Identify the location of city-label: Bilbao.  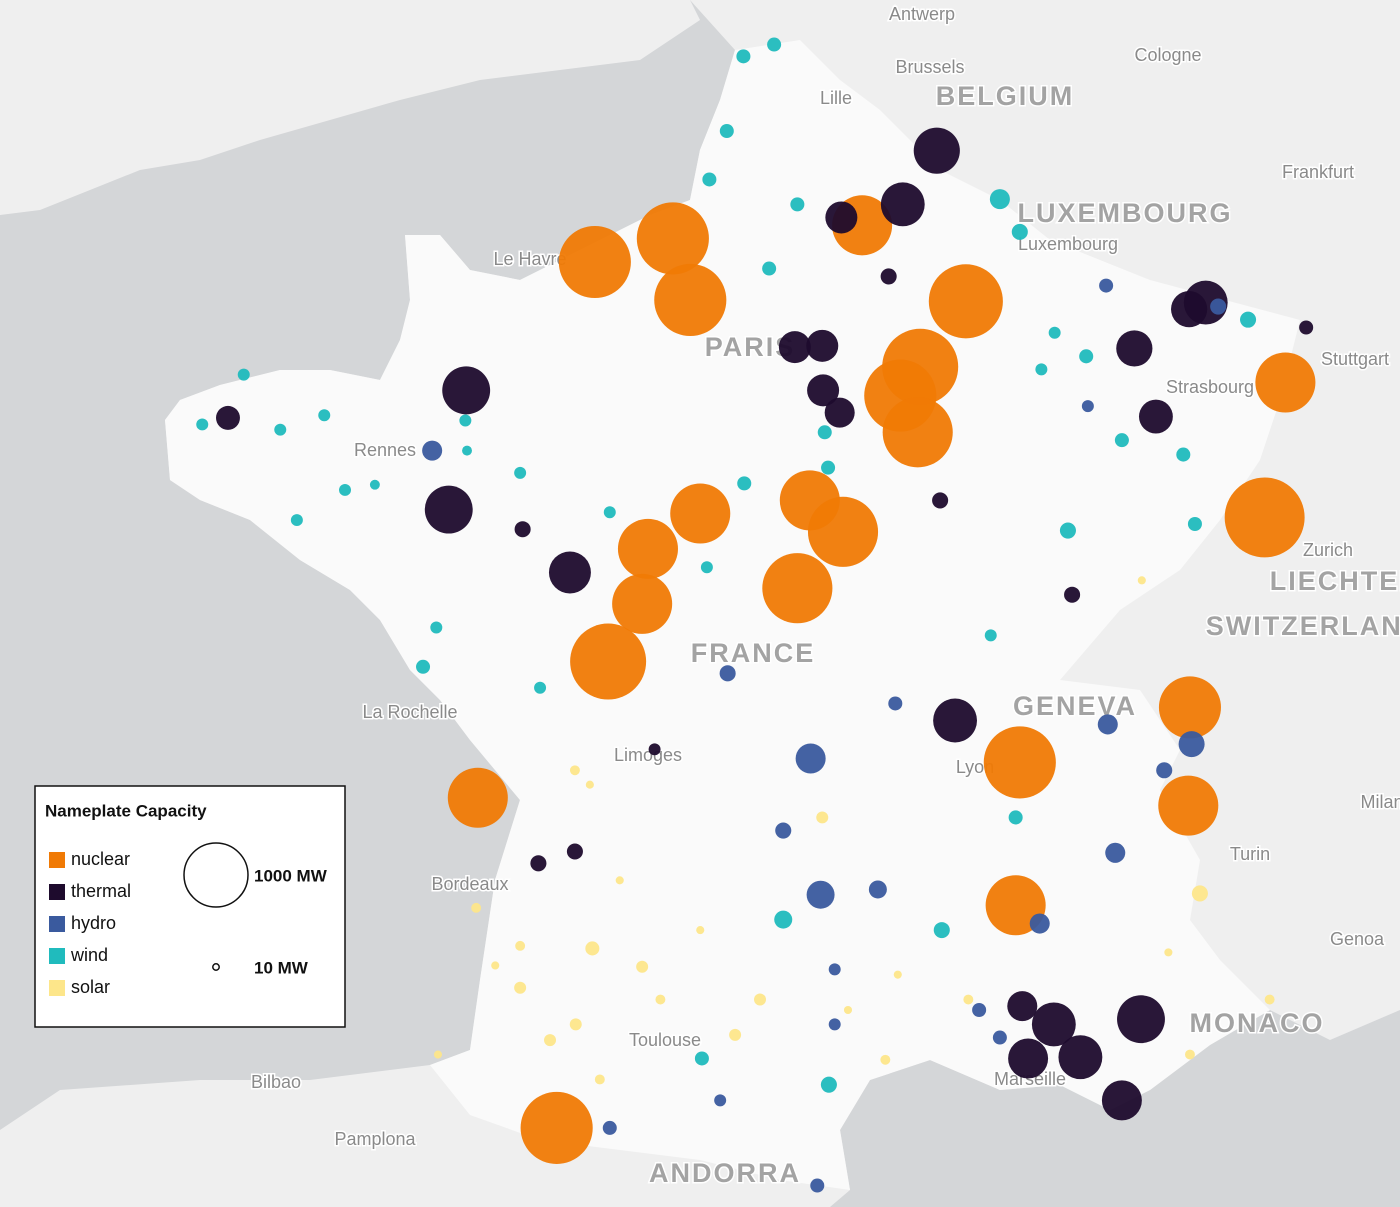
(276, 1082).